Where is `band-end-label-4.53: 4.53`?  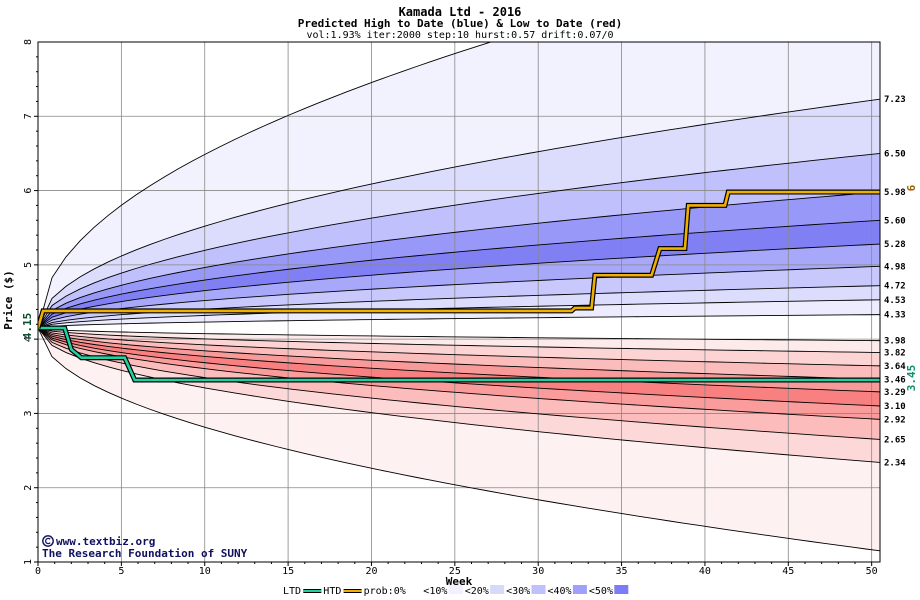 band-end-label-4.53: 4.53 is located at coordinates (895, 301).